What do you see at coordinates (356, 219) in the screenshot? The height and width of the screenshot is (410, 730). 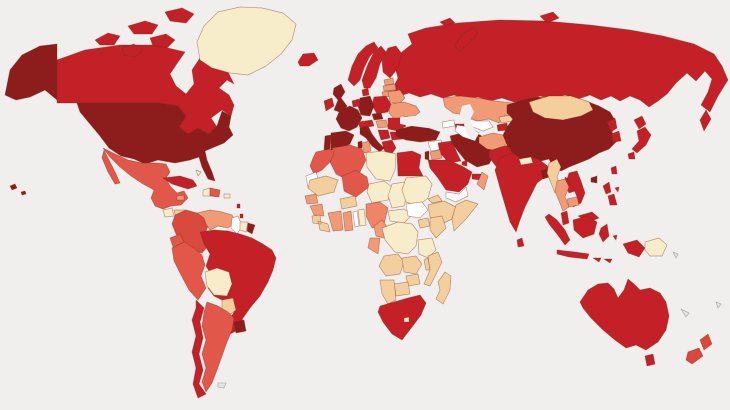 I see `region-togo` at bounding box center [356, 219].